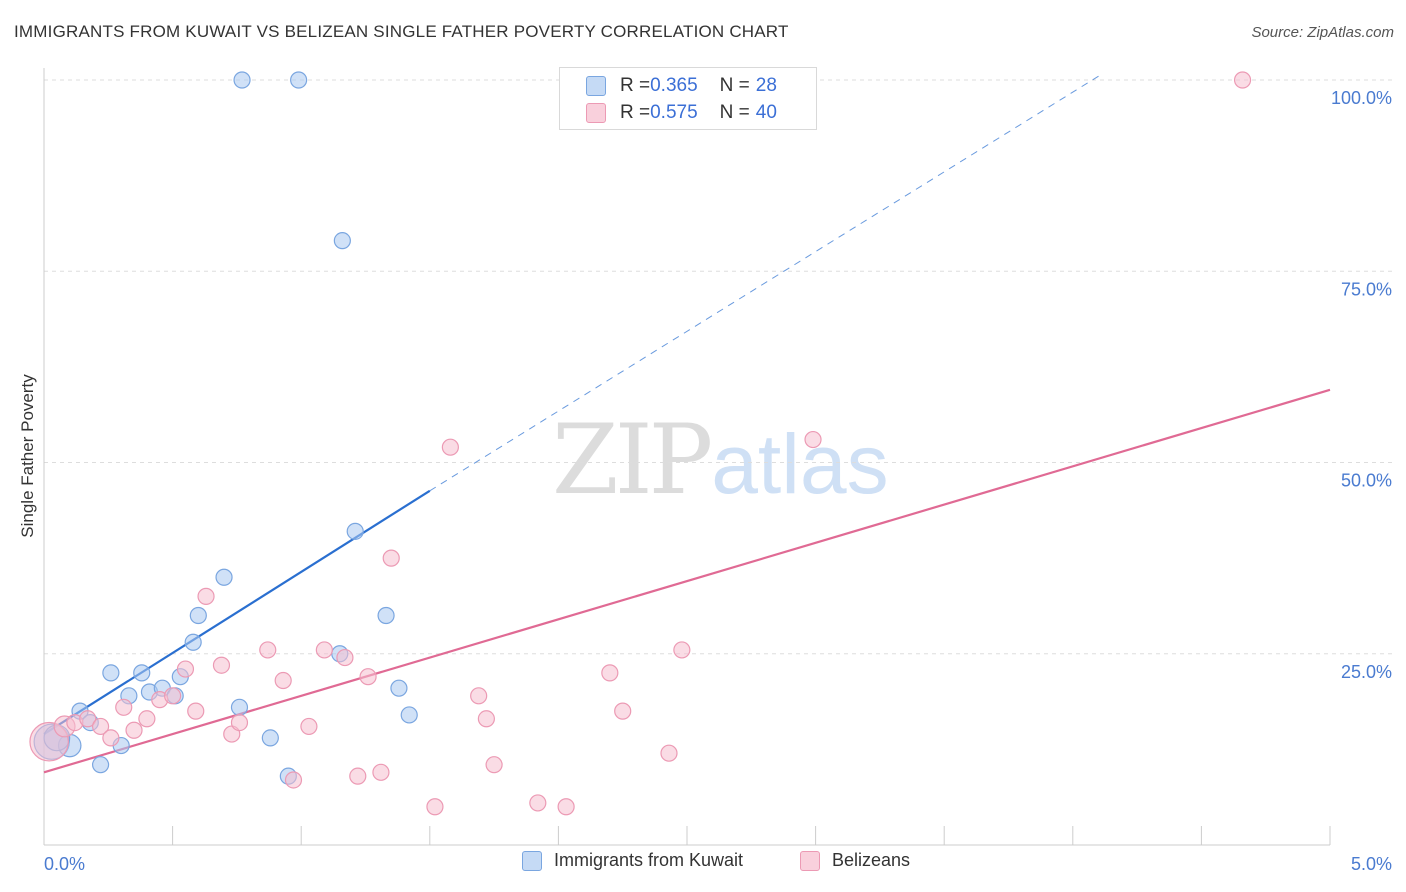  I want to click on stats-legend: R = 0.365 N = 28 R = 0.575 N = 40, so click(688, 98).